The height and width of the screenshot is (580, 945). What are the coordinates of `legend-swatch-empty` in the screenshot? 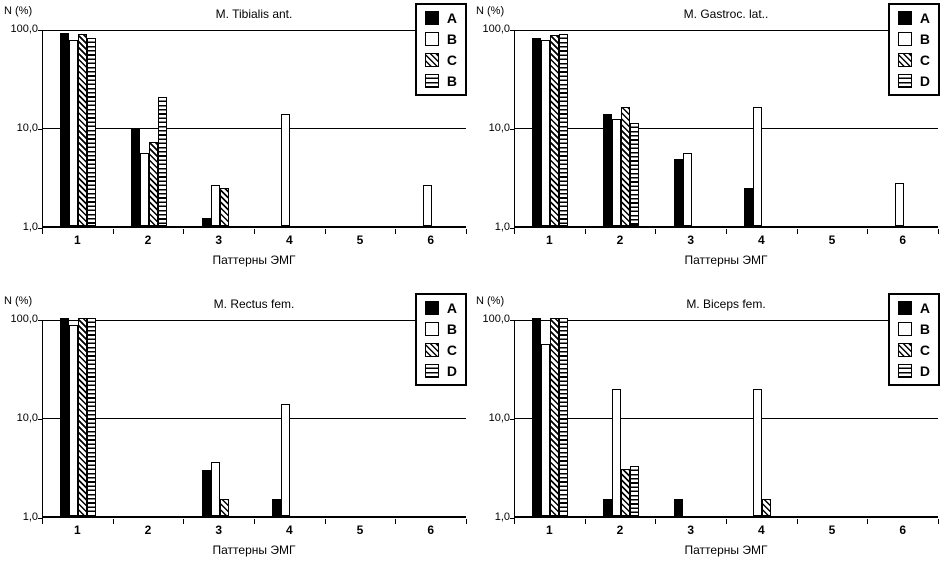 It's located at (904, 39).